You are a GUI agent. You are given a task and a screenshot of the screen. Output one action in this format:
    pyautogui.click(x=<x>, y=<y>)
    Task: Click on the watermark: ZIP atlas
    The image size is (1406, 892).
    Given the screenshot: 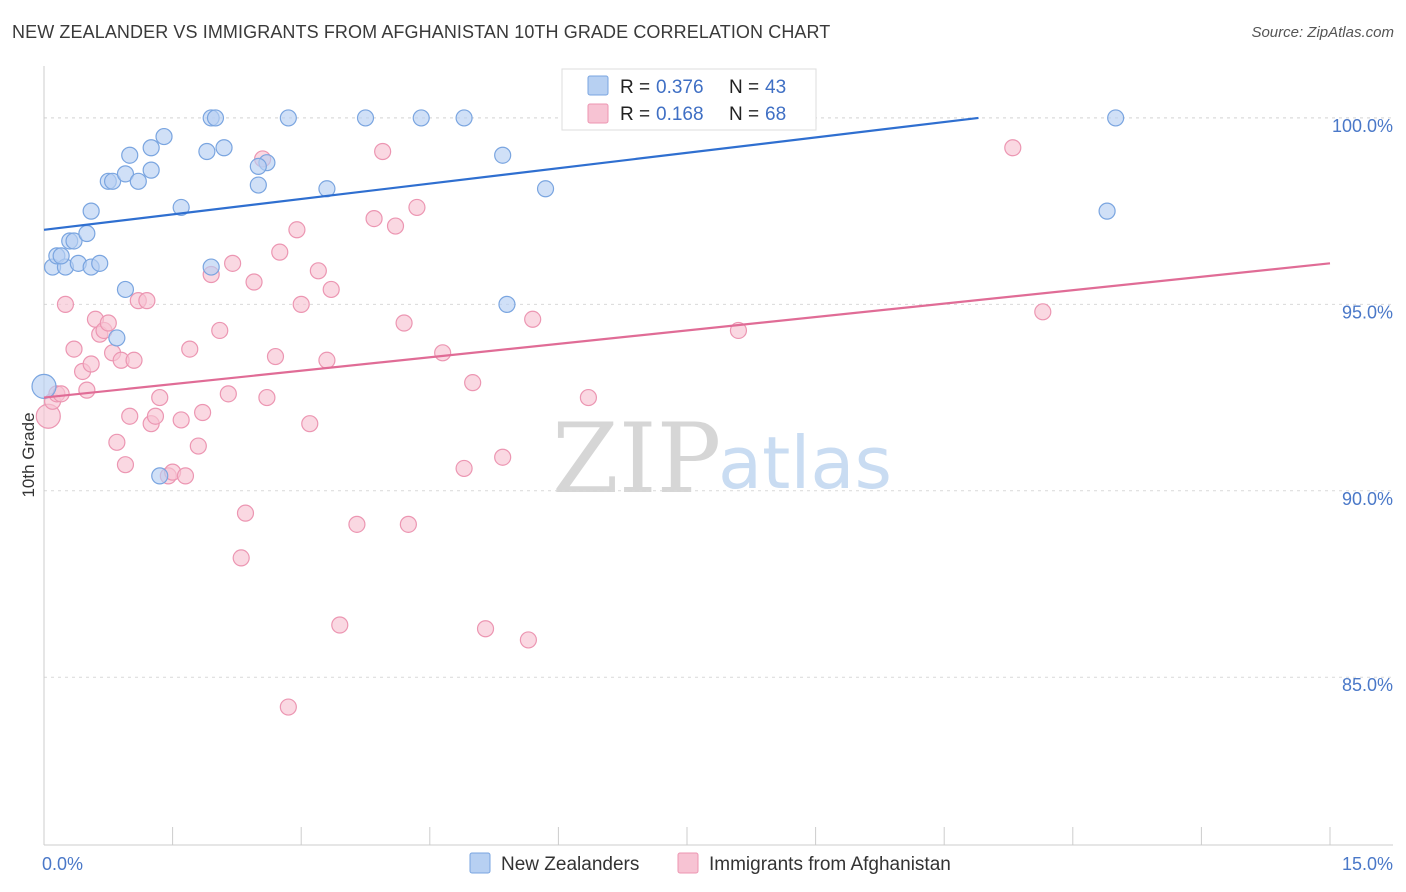 What is the action you would take?
    pyautogui.click(x=722, y=459)
    